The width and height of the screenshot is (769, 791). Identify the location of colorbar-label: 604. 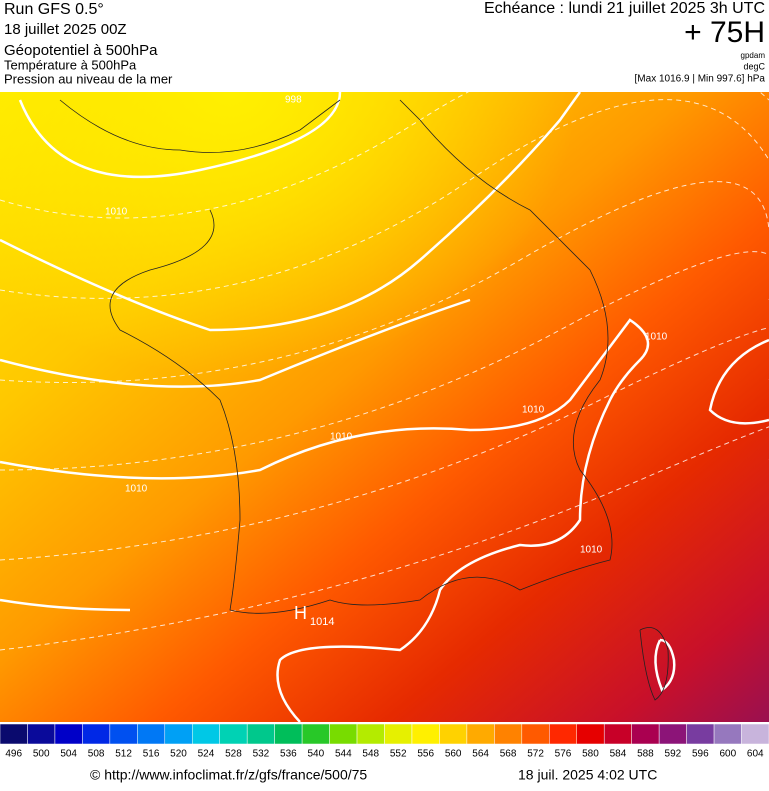
(755, 754).